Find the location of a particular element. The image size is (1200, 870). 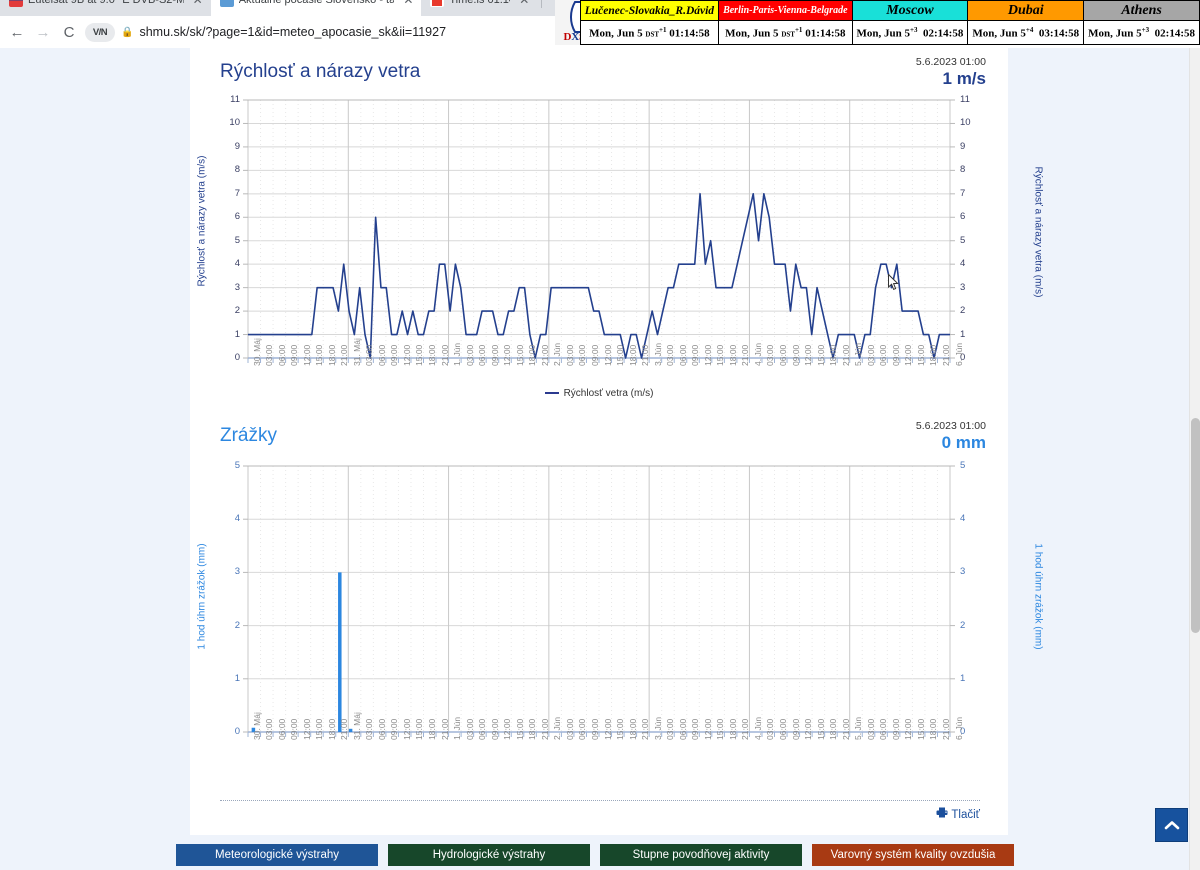

y-axis-tick-left: 11 is located at coordinates (235, 99).